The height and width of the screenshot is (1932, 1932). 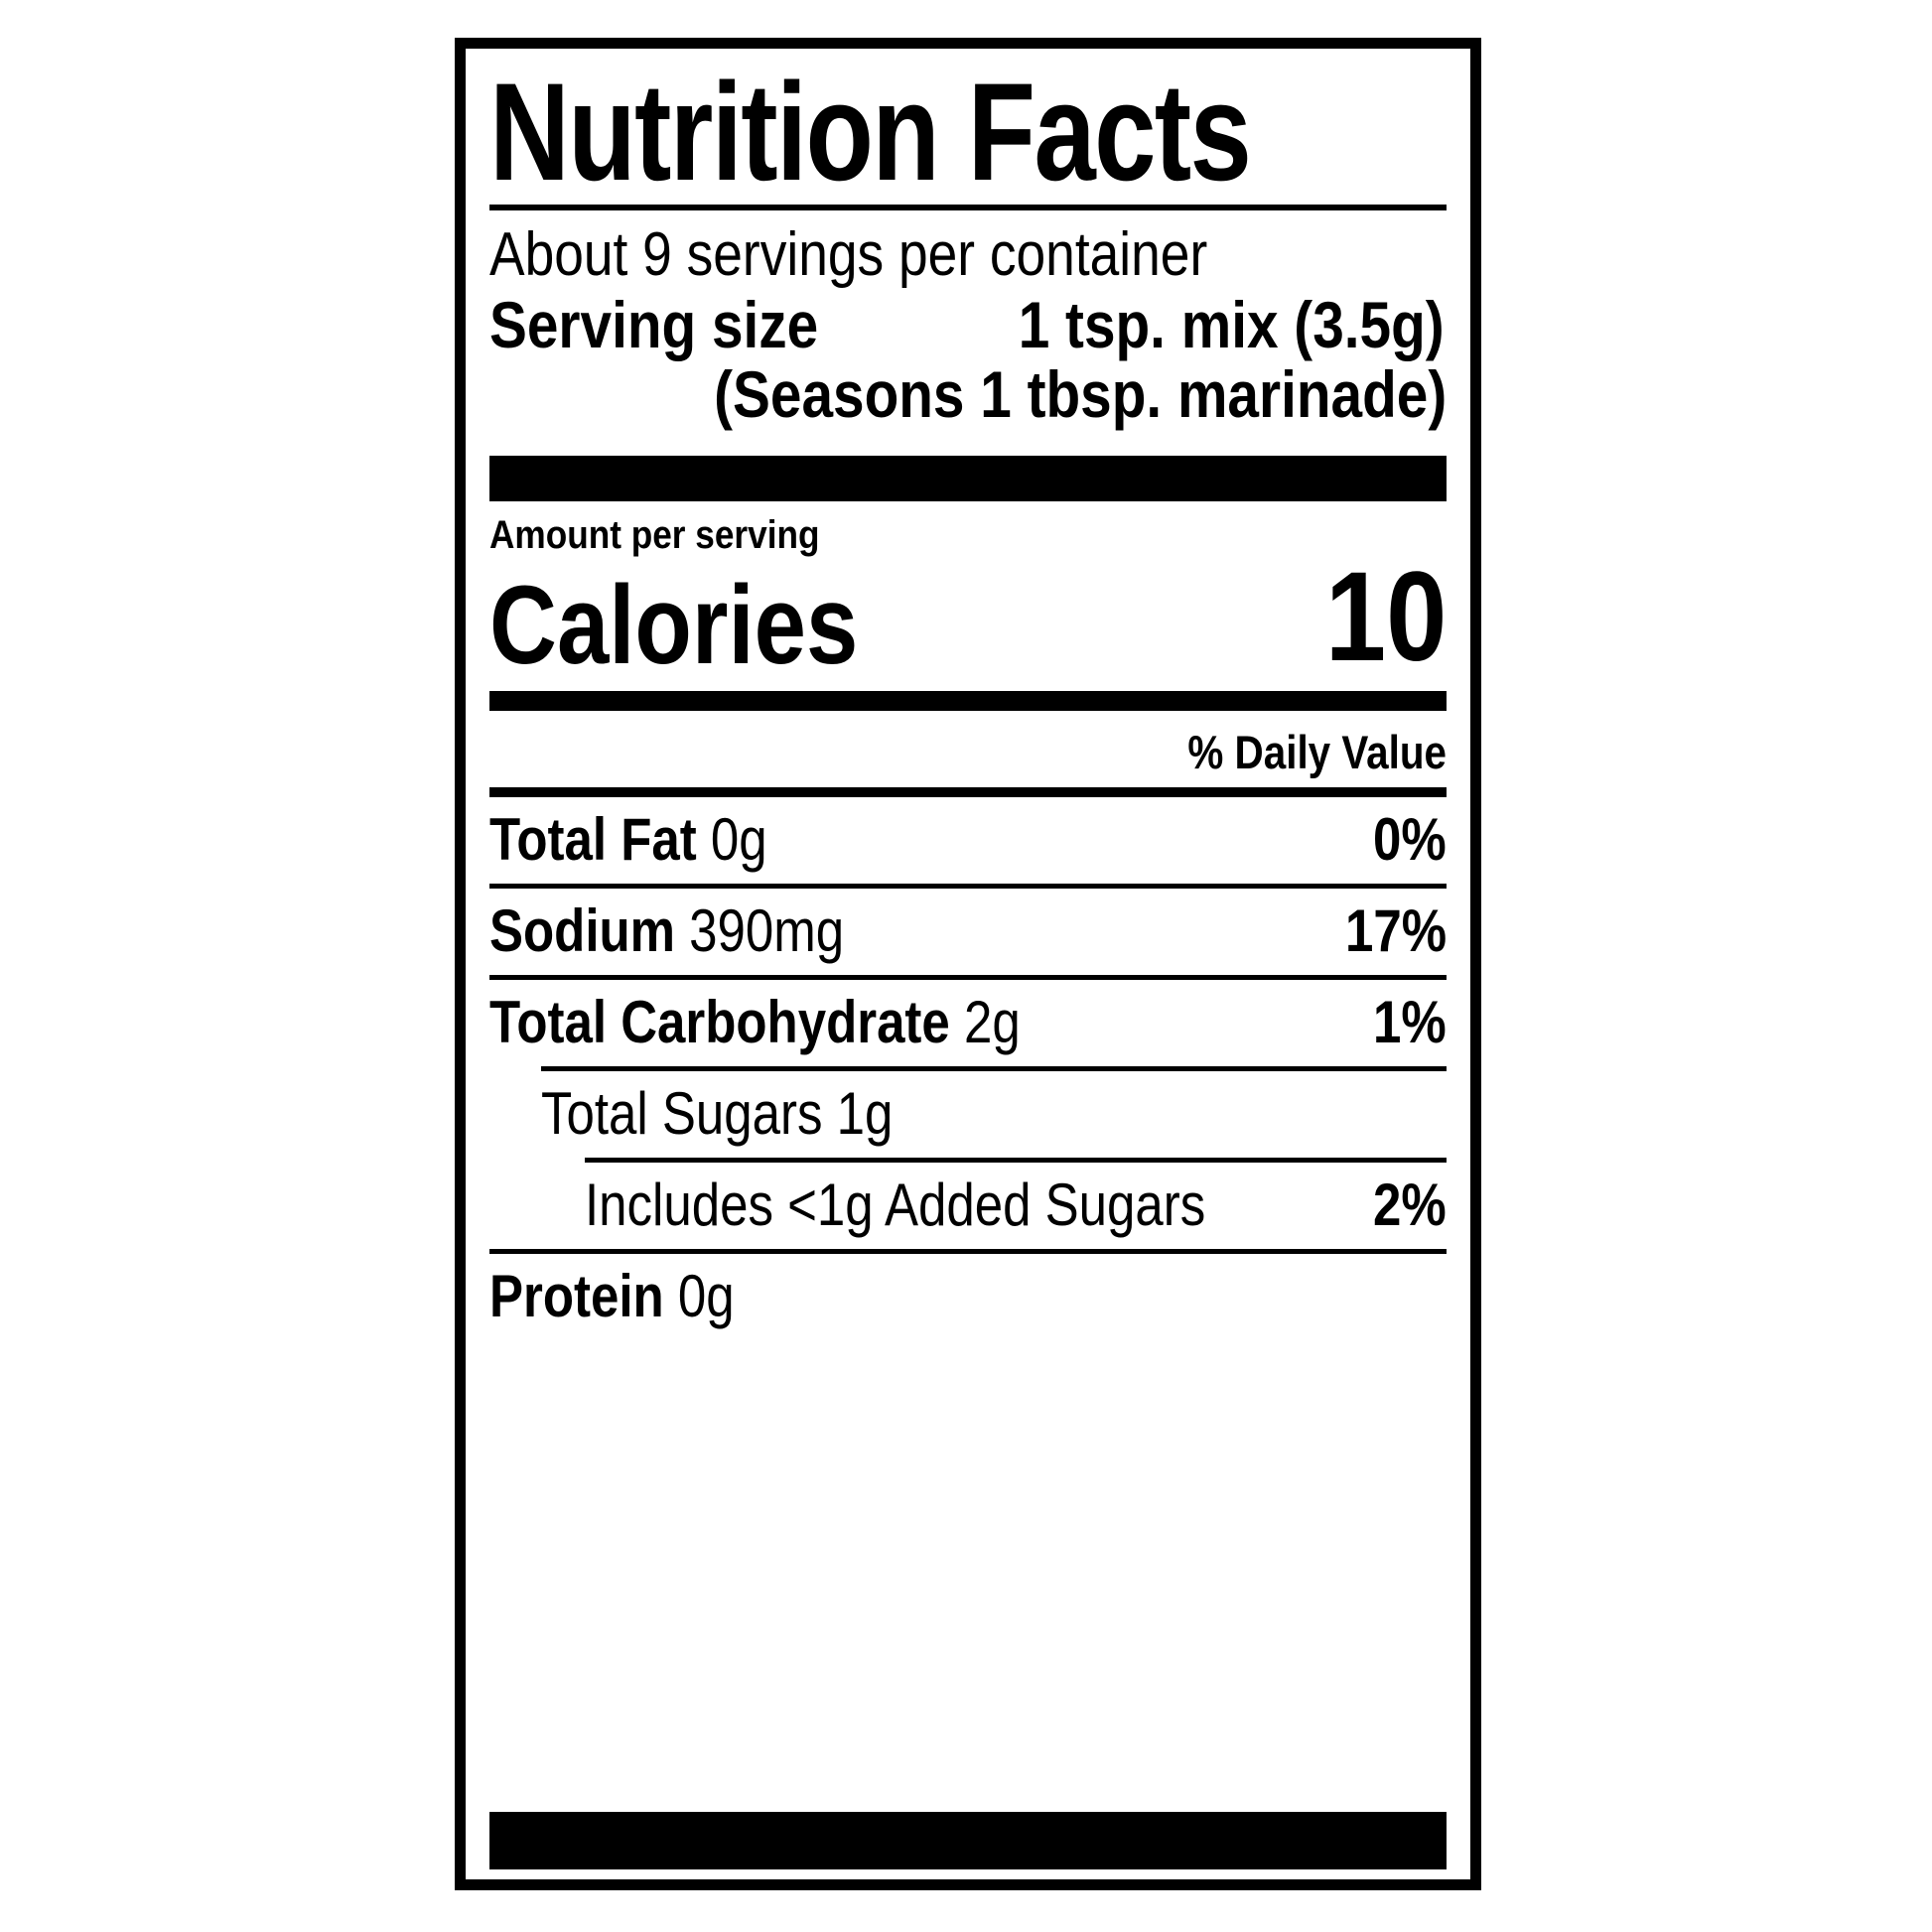 I want to click on nutrient-label-sodium: Sodium 390mg, so click(x=666, y=931).